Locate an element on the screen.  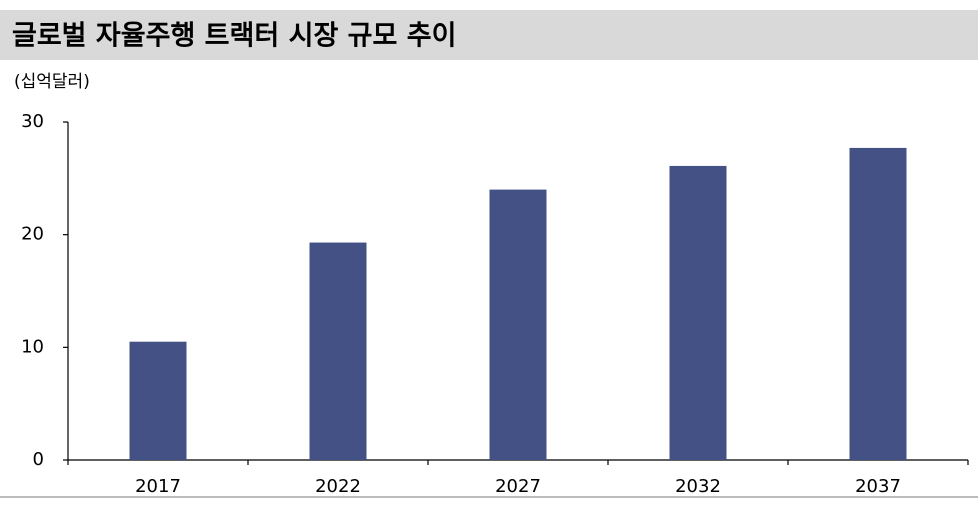
y-tick-label: 10 is located at coordinates (32, 346).